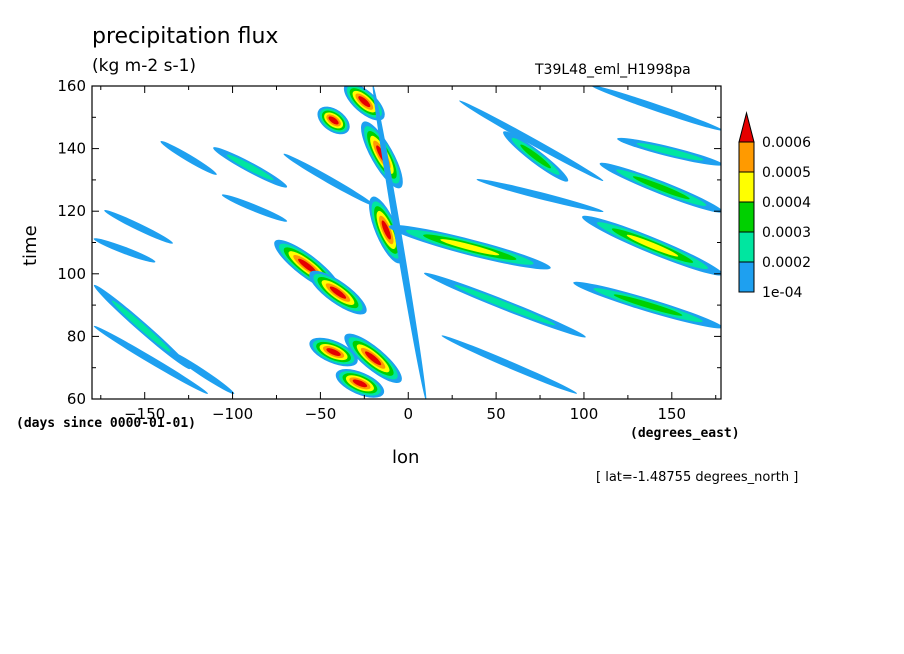 The height and width of the screenshot is (654, 904). Describe the element at coordinates (786, 173) in the screenshot. I see `colorbar-label: 0.0005` at that location.